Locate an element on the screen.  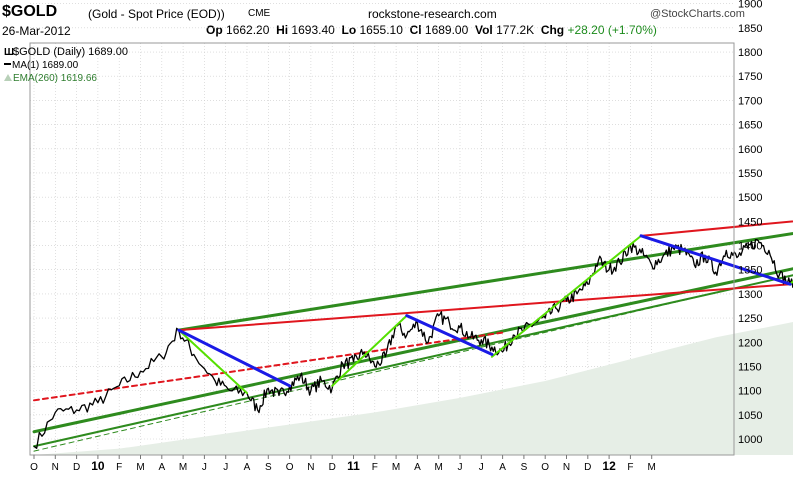
x-tick-label: 10 is located at coordinates (98, 466).